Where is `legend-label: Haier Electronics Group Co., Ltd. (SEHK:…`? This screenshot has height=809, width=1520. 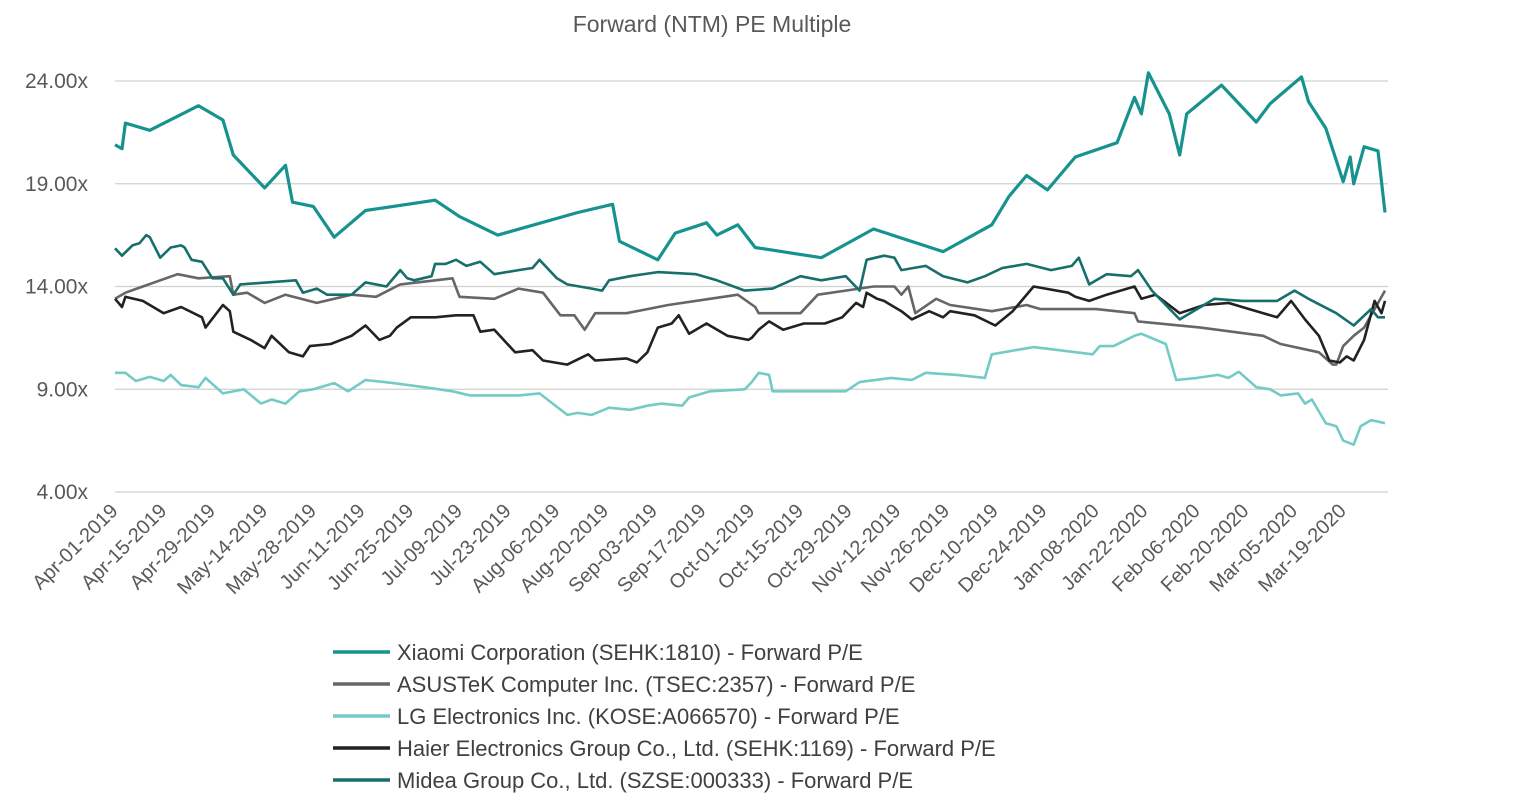
legend-label: Haier Electronics Group Co., Ltd. (SEHK:… is located at coordinates (696, 748).